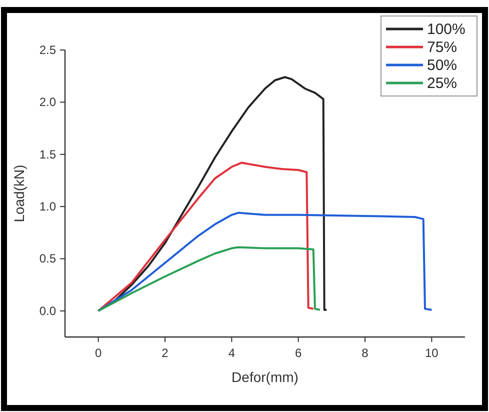  Describe the element at coordinates (98, 353) in the screenshot. I see `x-tick-label: 0` at that location.